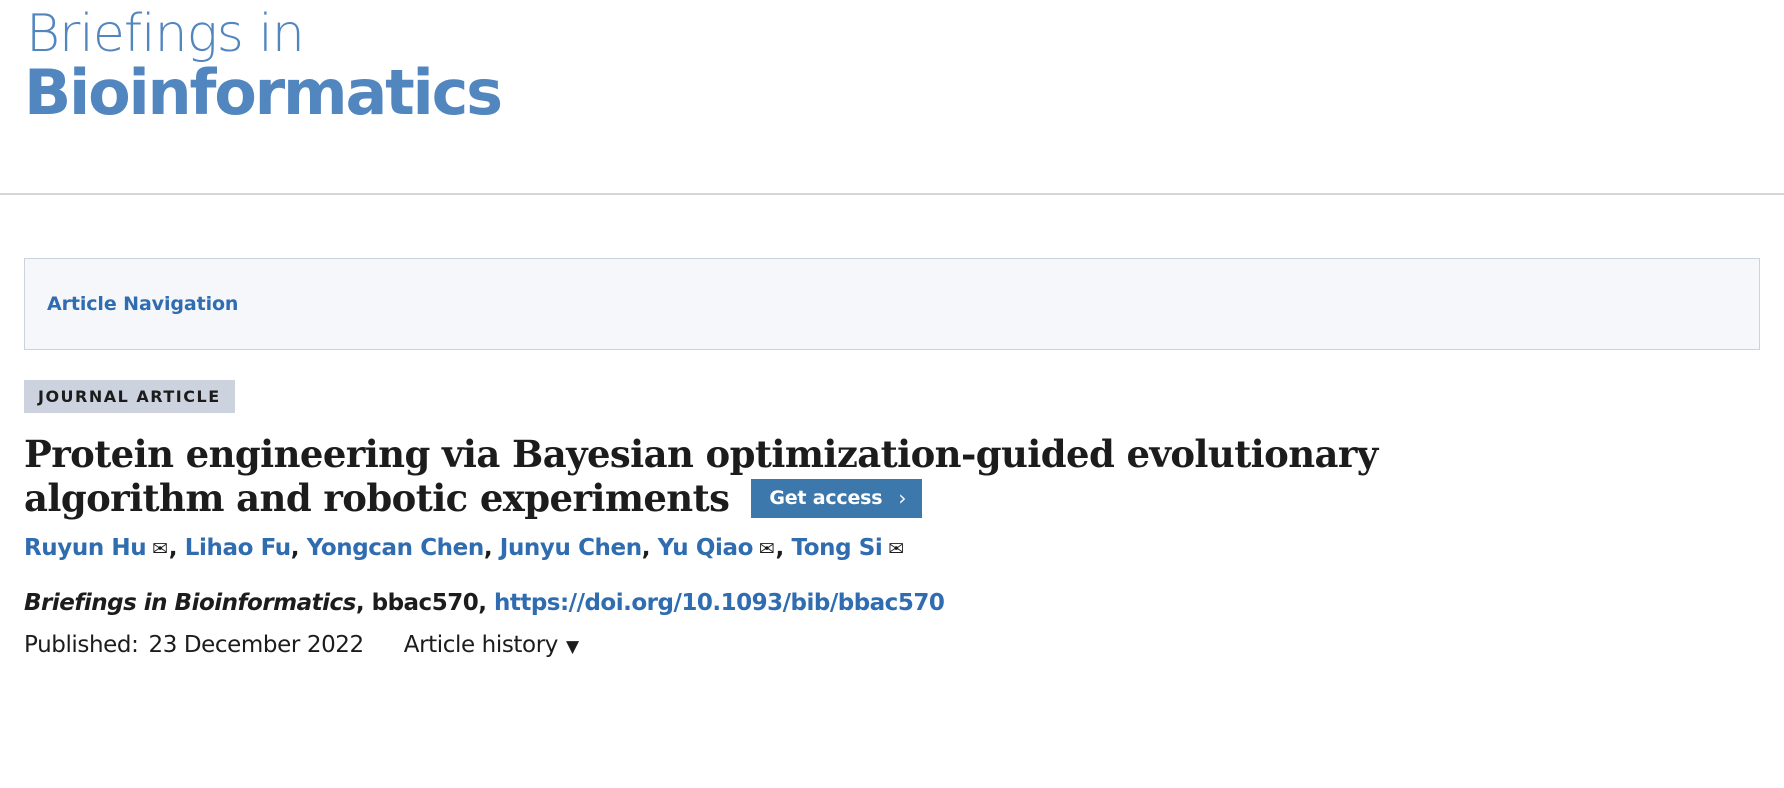 Image resolution: width=1784 pixels, height=788 pixels. I want to click on citation-journal-name: Briefings in Bioinformatics, so click(190, 603).